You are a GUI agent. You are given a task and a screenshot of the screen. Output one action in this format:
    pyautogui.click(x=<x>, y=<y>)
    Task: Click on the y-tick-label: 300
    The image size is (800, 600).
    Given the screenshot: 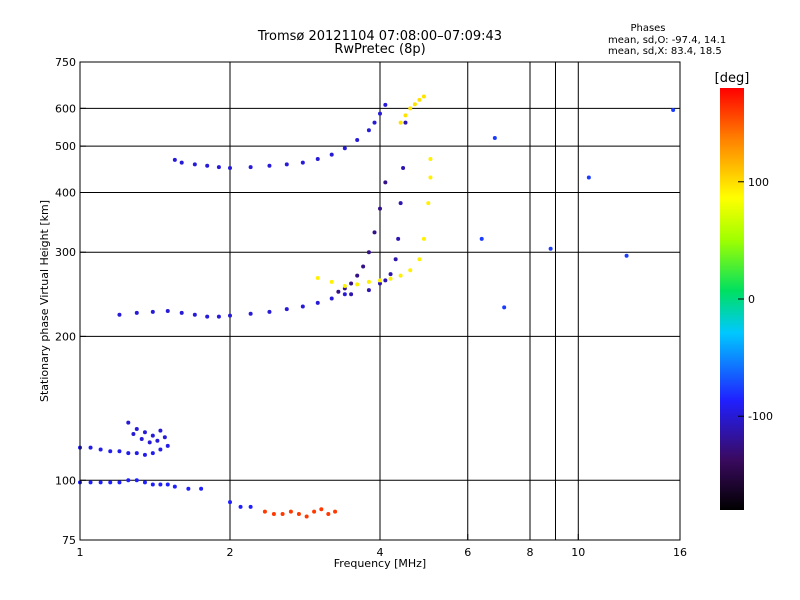 What is the action you would take?
    pyautogui.click(x=65, y=252)
    